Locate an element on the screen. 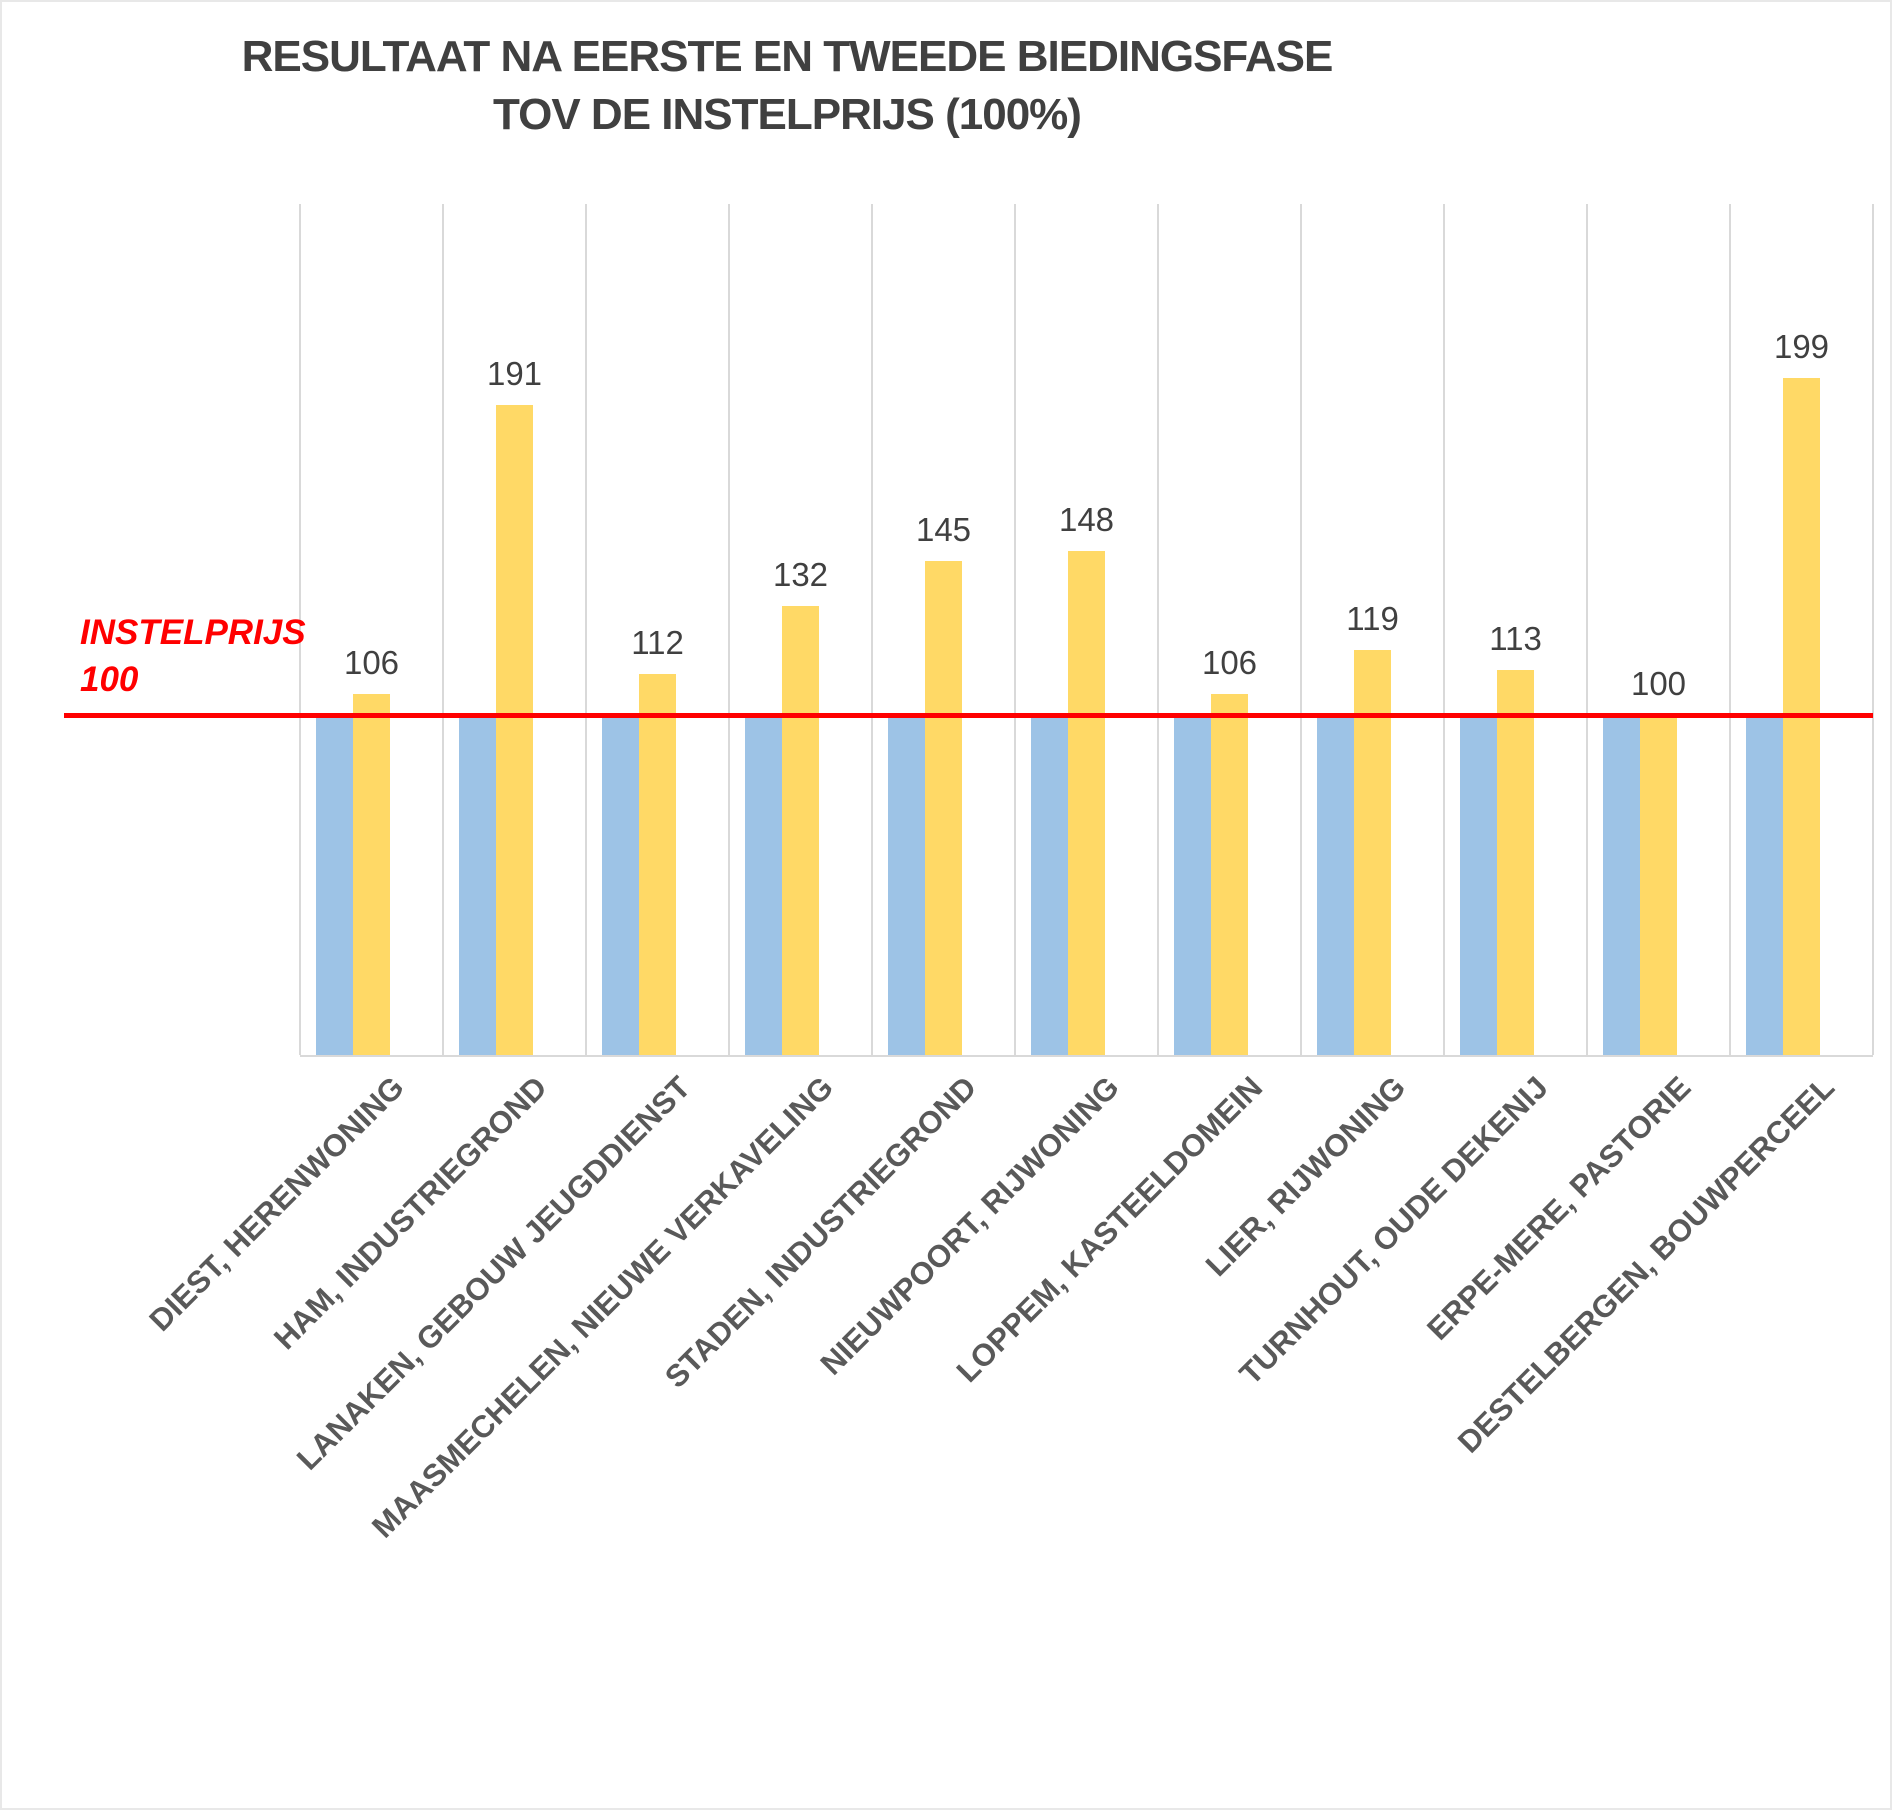 This screenshot has height=1810, width=1892. category-label: LOPPEM, KASTEELDOMEIN is located at coordinates (1109, 1229).